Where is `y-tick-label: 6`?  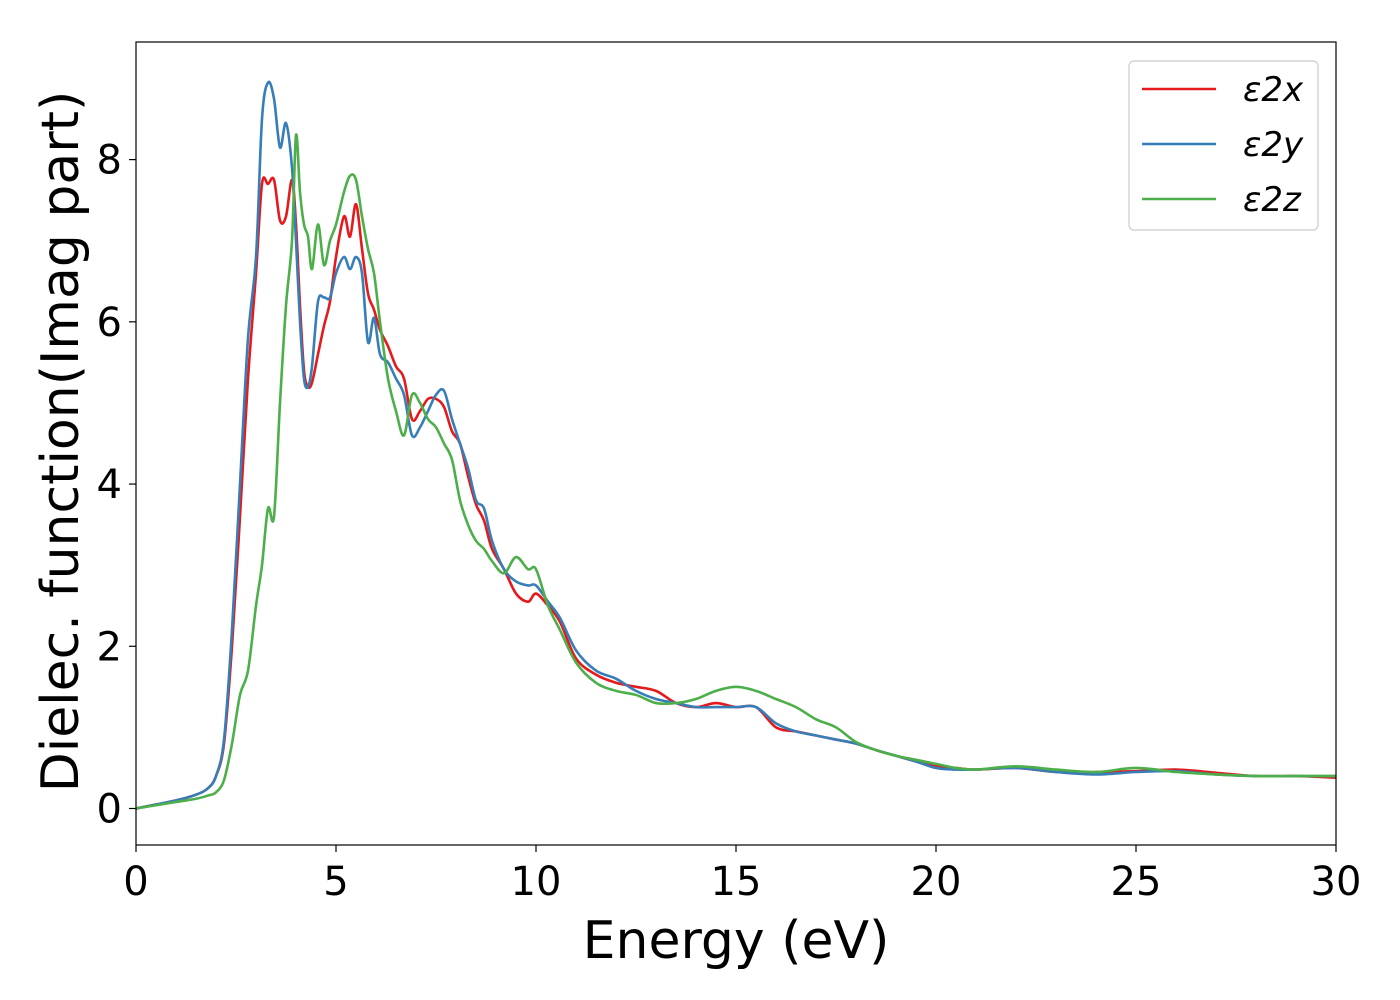 y-tick-label: 6 is located at coordinates (109, 323).